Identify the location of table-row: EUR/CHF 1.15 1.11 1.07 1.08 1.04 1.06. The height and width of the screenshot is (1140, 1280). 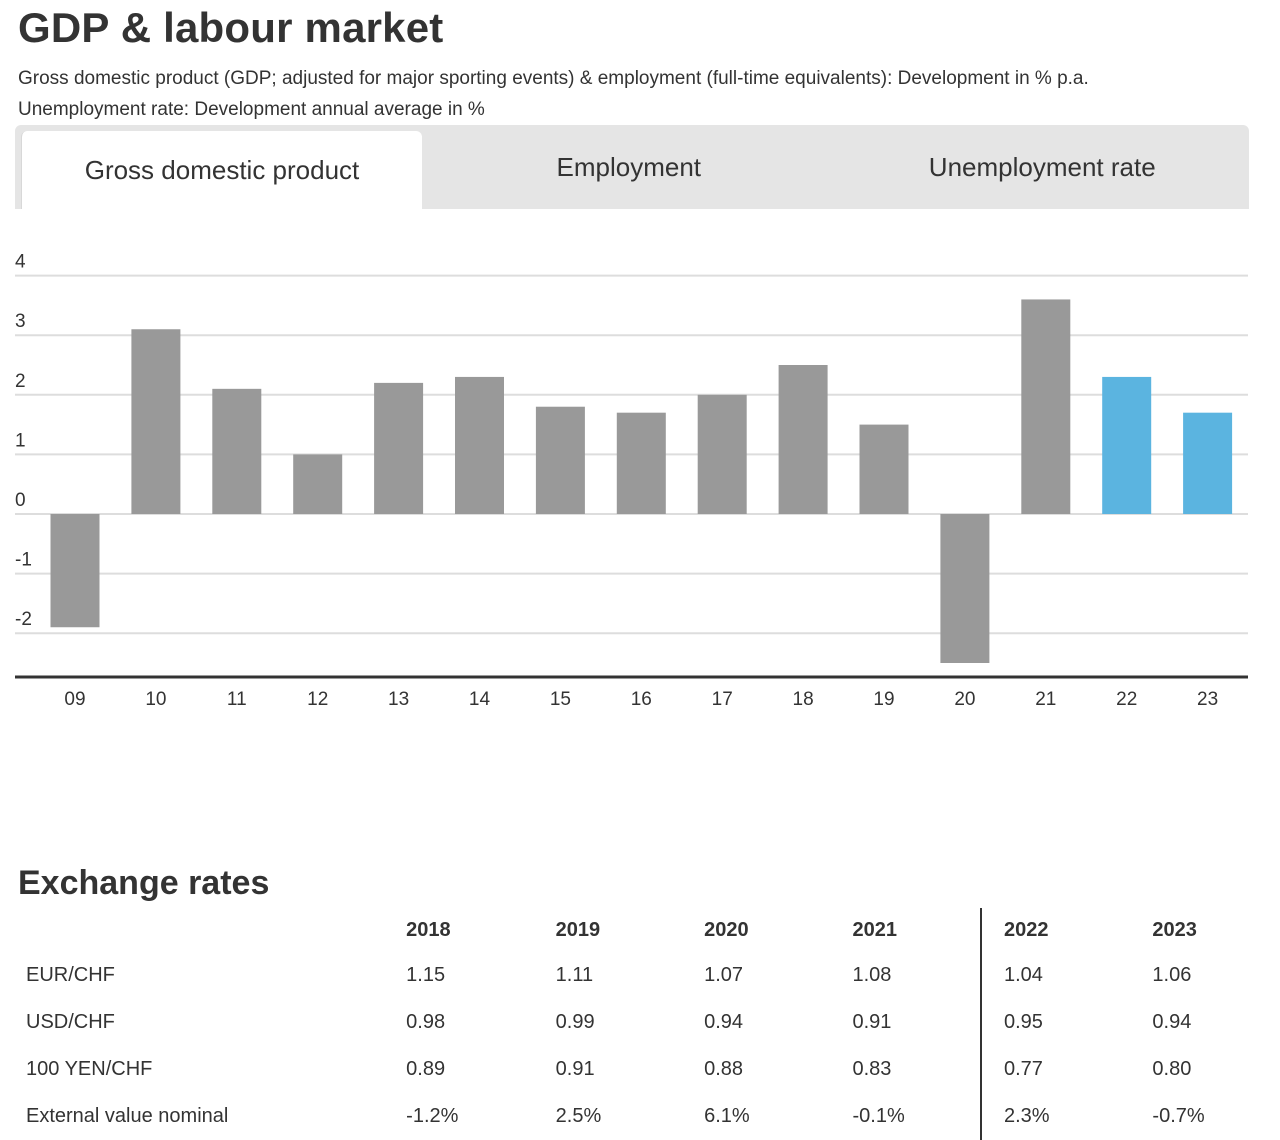
(649, 975).